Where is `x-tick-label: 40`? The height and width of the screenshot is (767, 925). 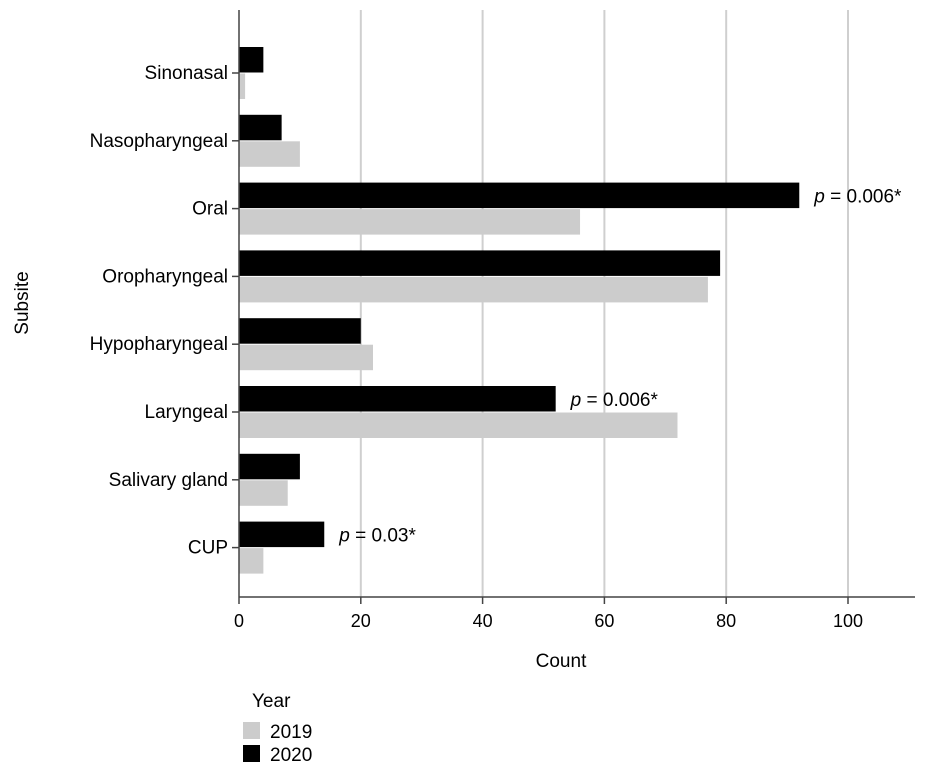 x-tick-label: 40 is located at coordinates (483, 621).